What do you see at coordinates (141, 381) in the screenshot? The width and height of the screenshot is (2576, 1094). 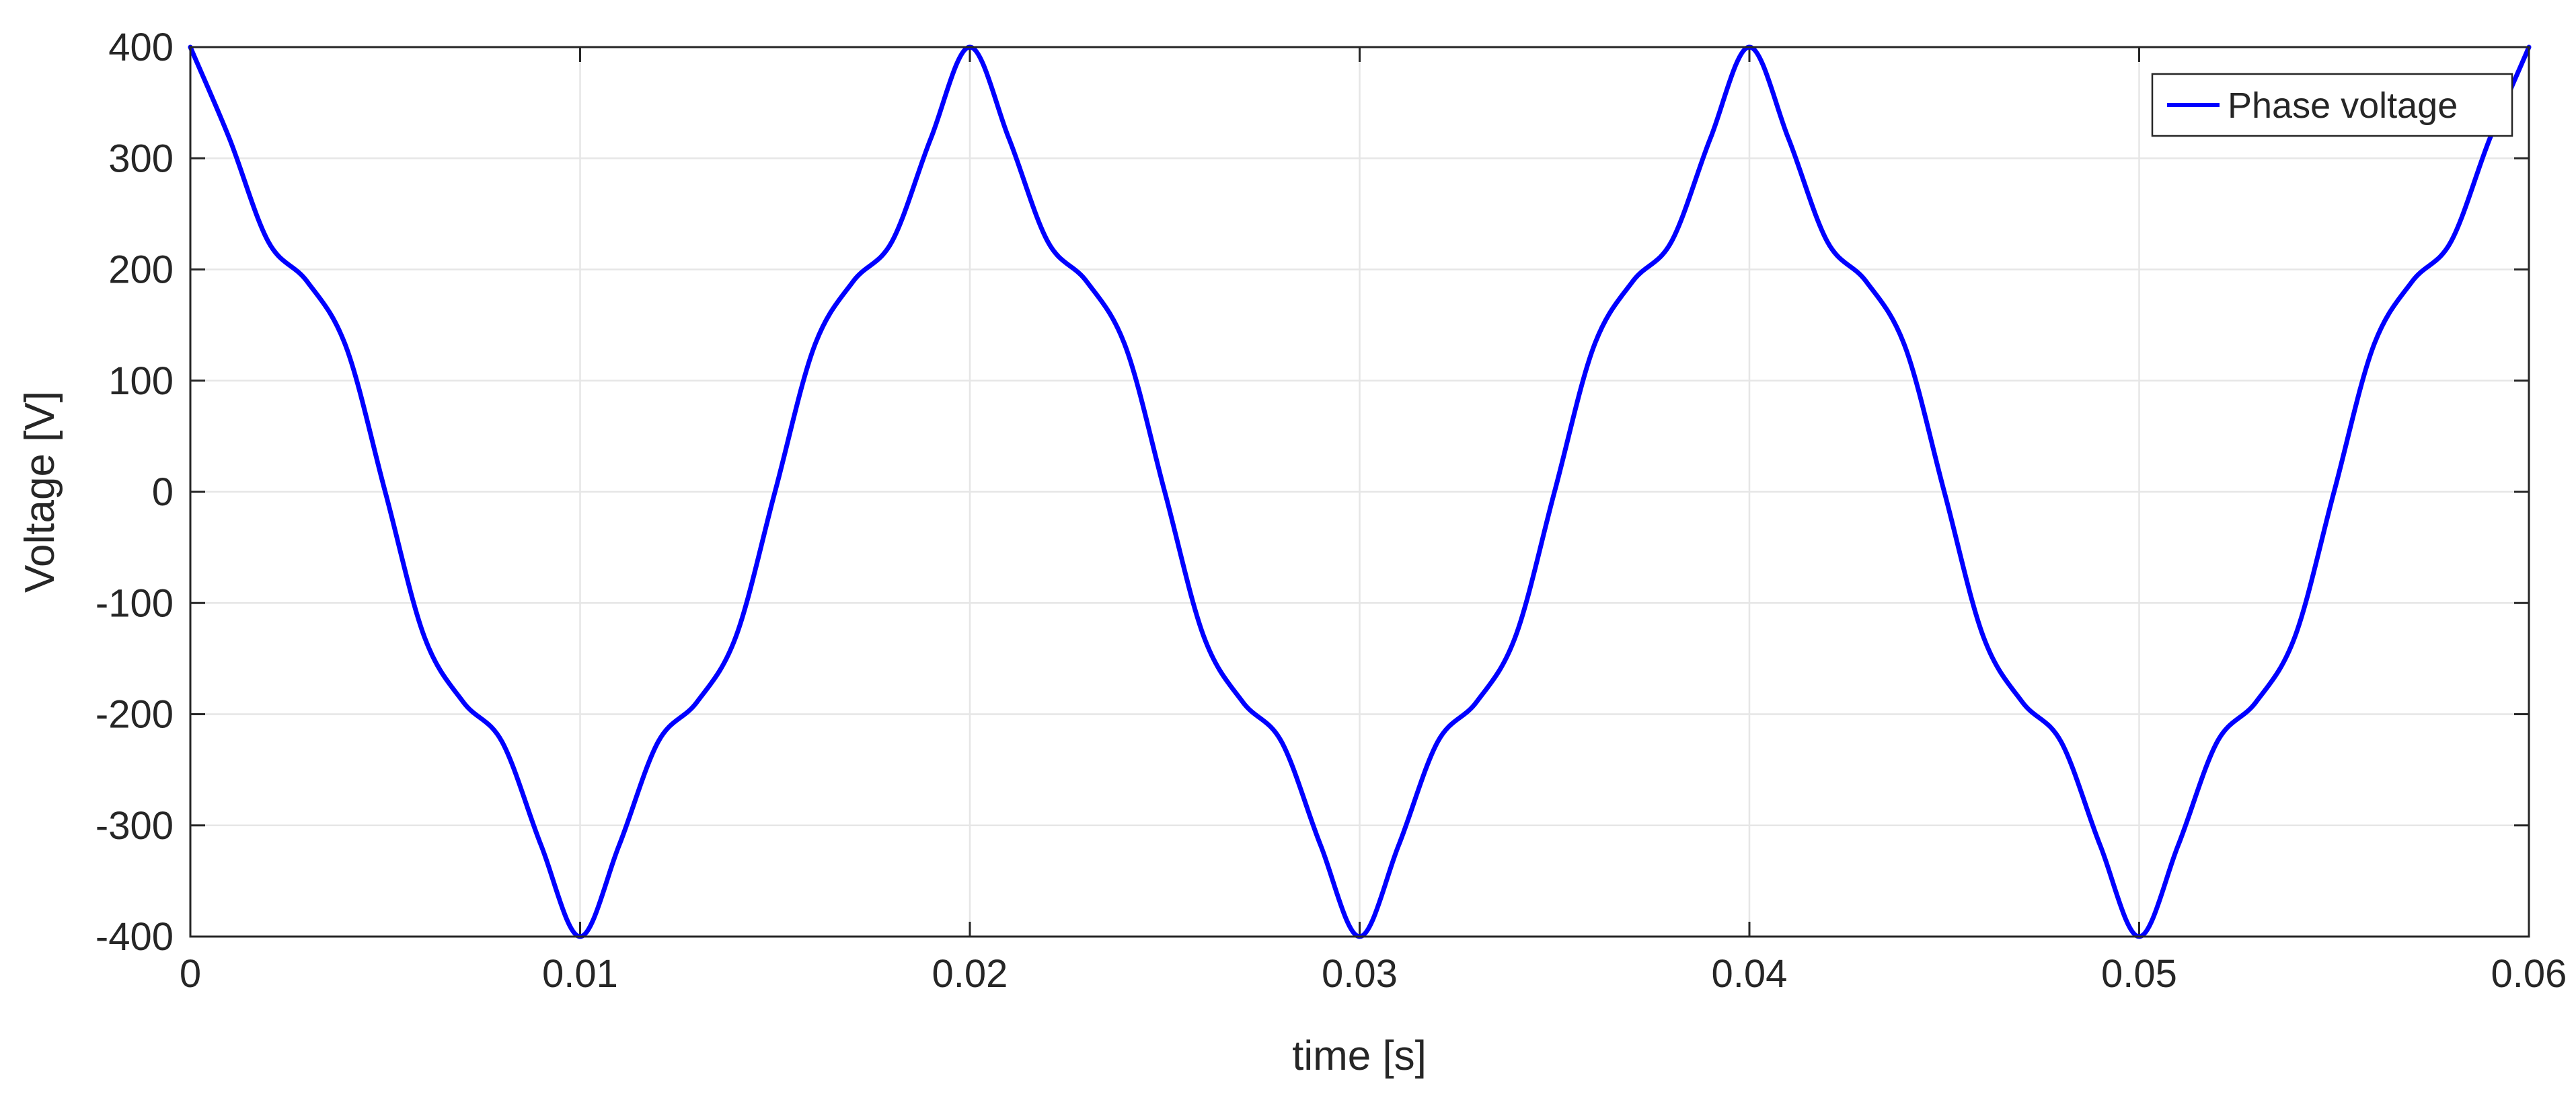 I see `y-tick-label: 100` at bounding box center [141, 381].